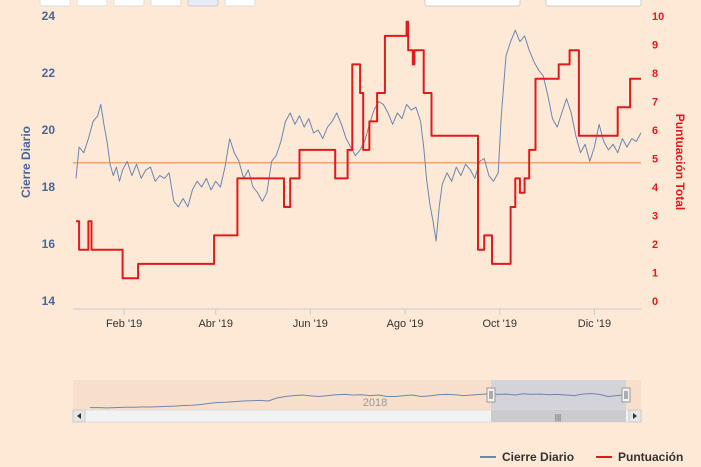  Describe the element at coordinates (310, 324) in the screenshot. I see `x-tick-label: Jun '19` at that location.